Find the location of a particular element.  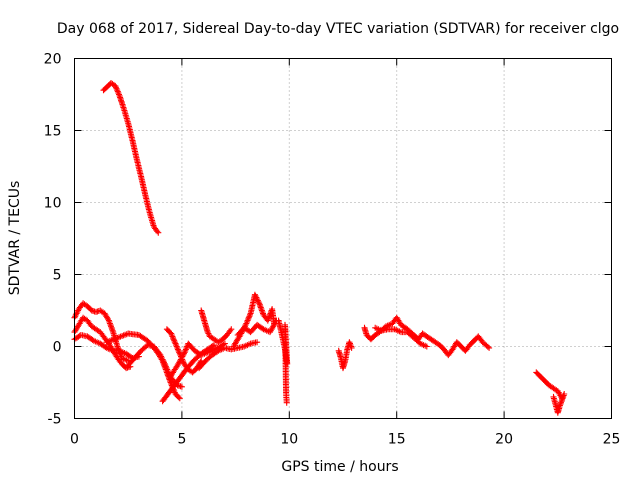

y-tick-labels: -5 0 5 10 15 20 is located at coordinates (53, 240).